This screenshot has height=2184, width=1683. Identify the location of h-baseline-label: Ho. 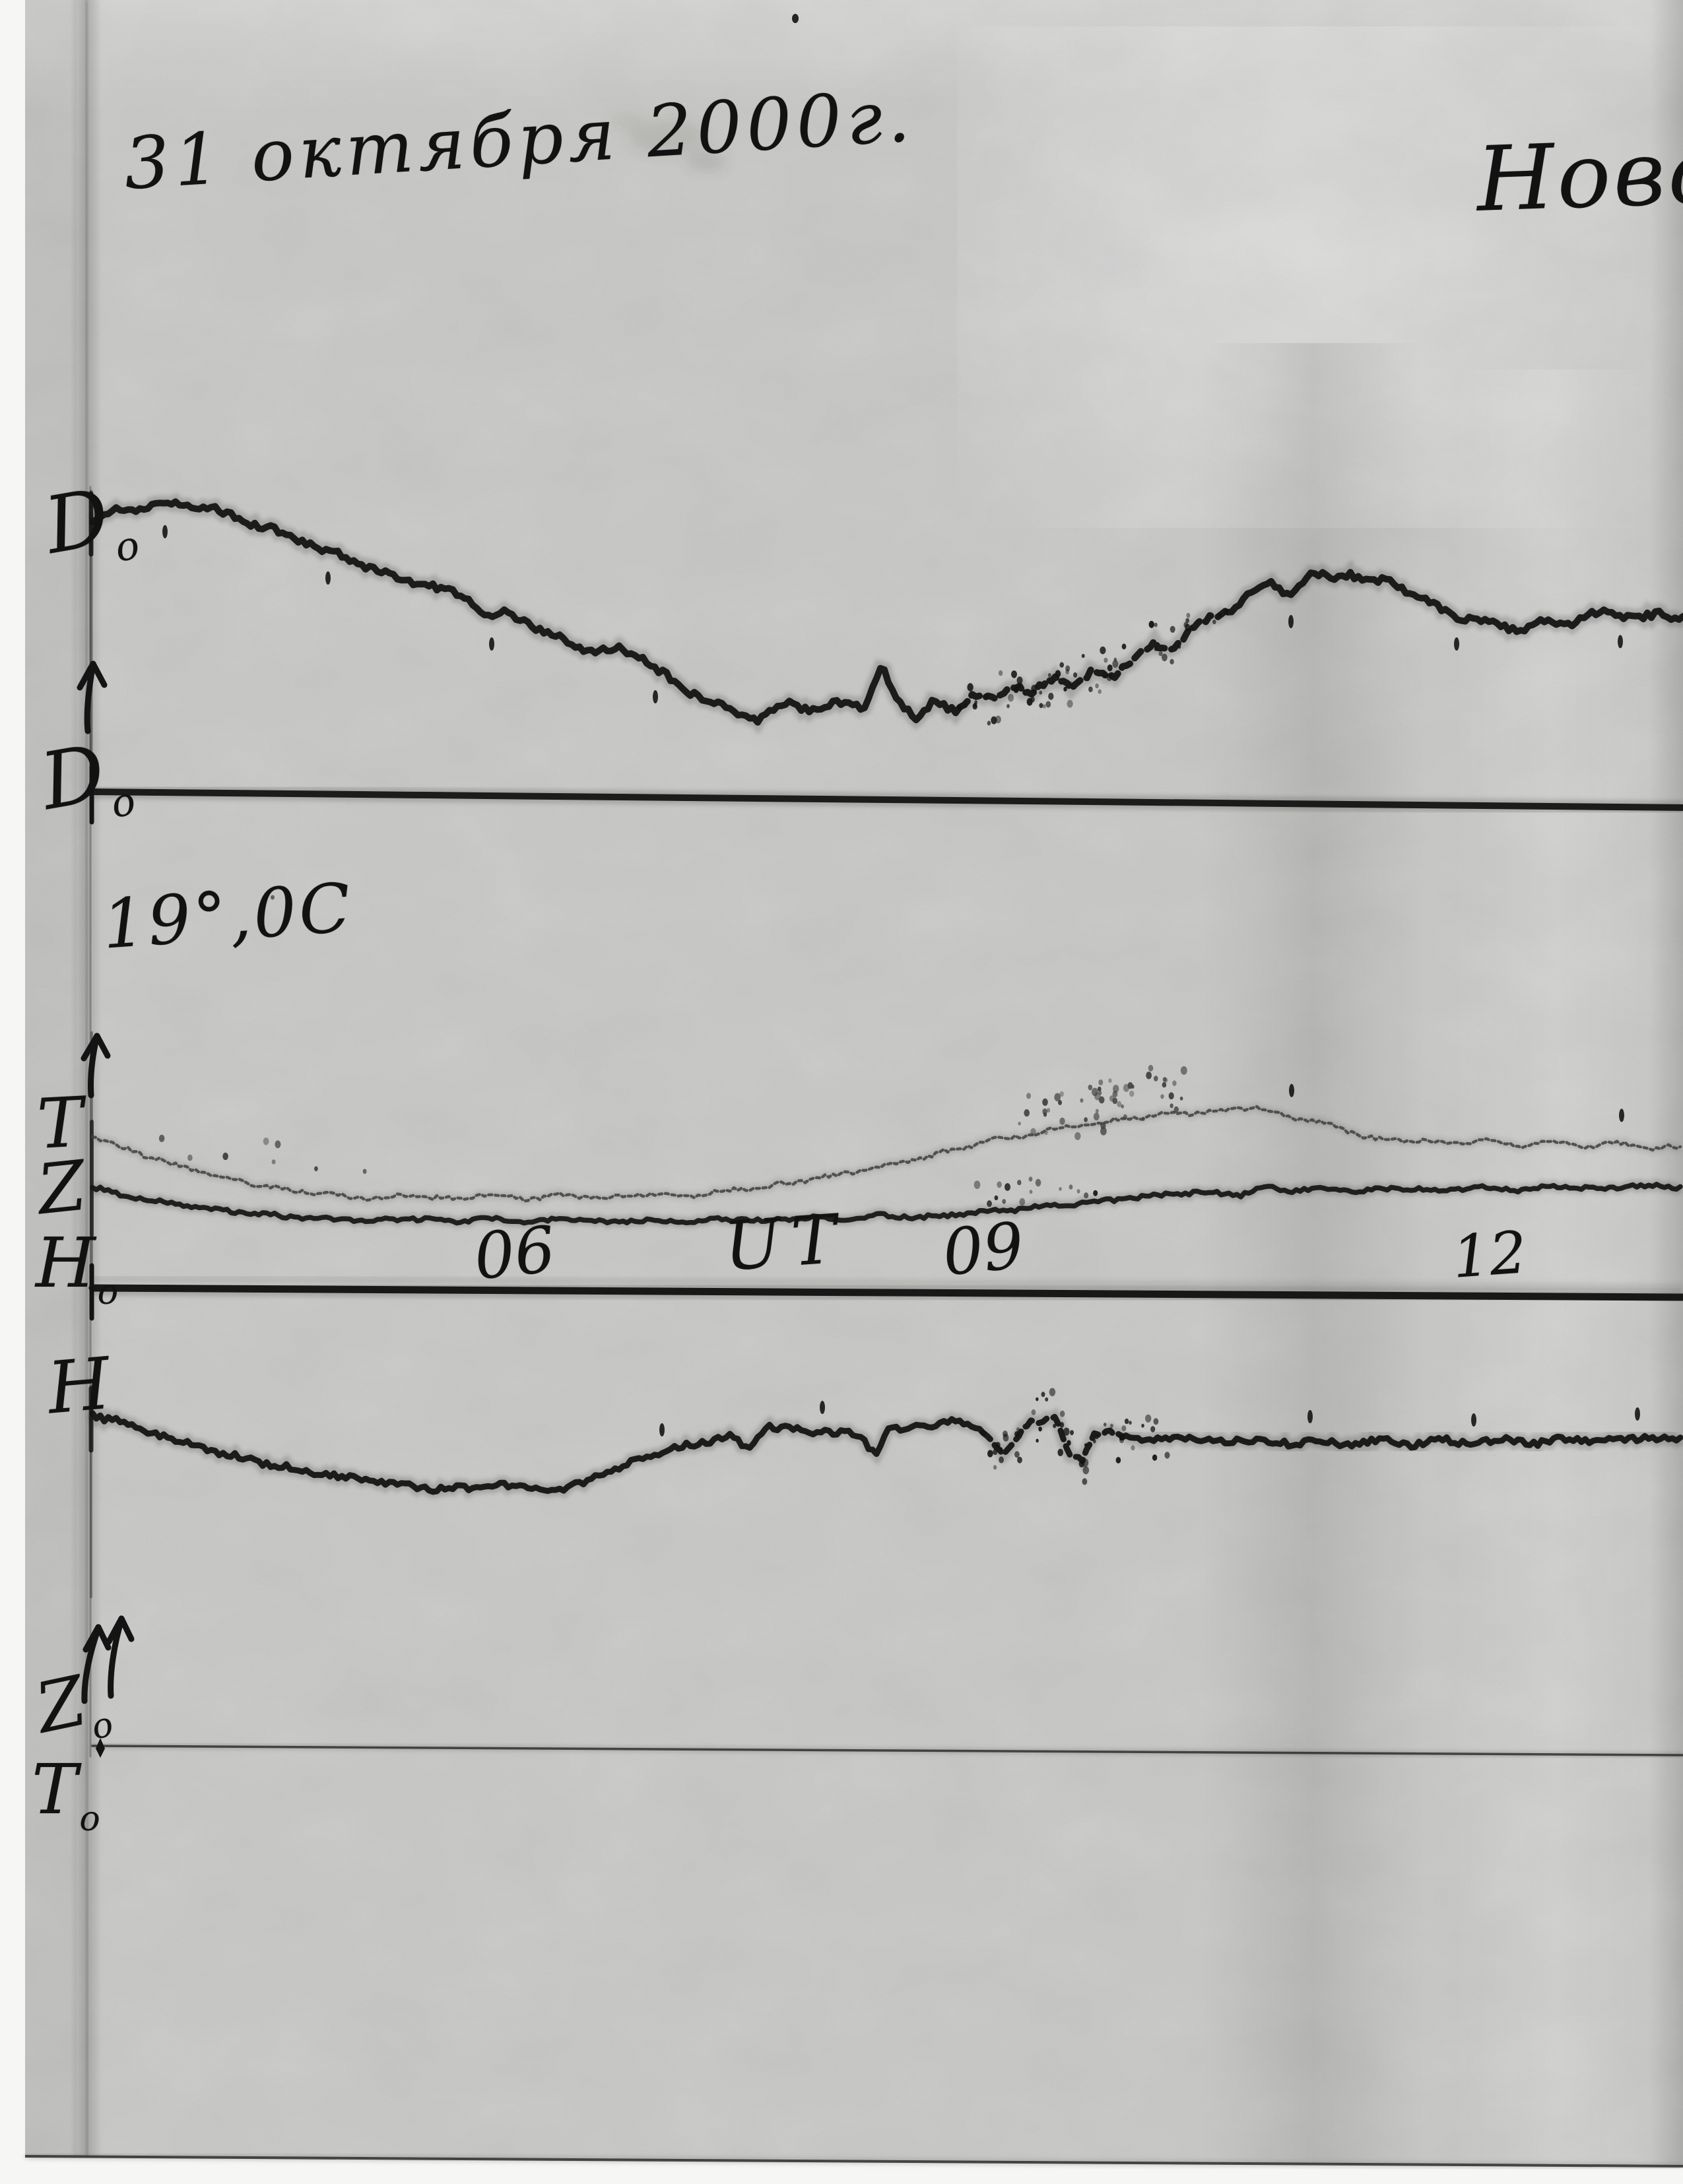
(77, 1267).